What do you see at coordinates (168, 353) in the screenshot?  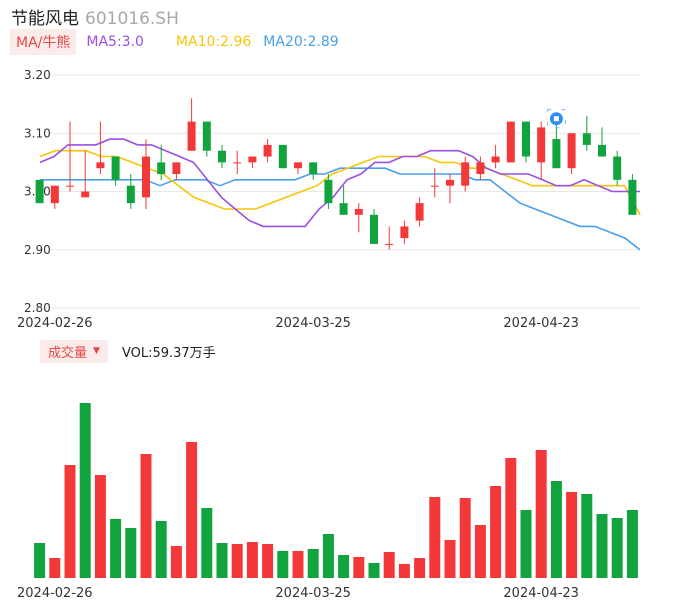 I see `volume-value: VOL:59.37万手` at bounding box center [168, 353].